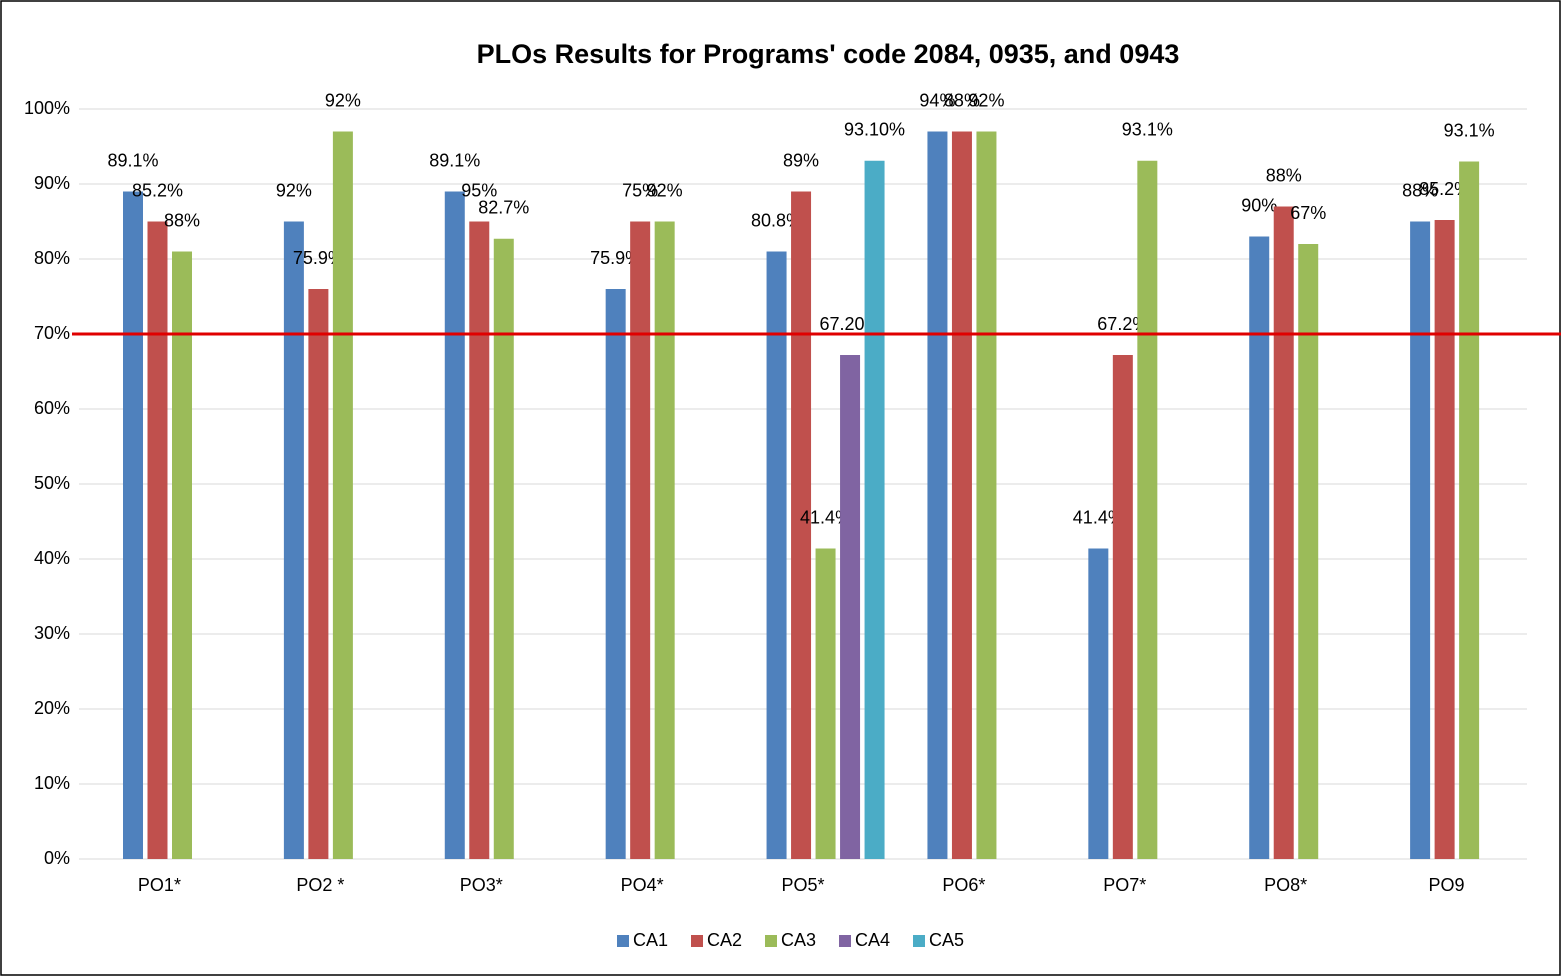  Describe the element at coordinates (52, 408) in the screenshot. I see `y-tick-label: 60%` at that location.